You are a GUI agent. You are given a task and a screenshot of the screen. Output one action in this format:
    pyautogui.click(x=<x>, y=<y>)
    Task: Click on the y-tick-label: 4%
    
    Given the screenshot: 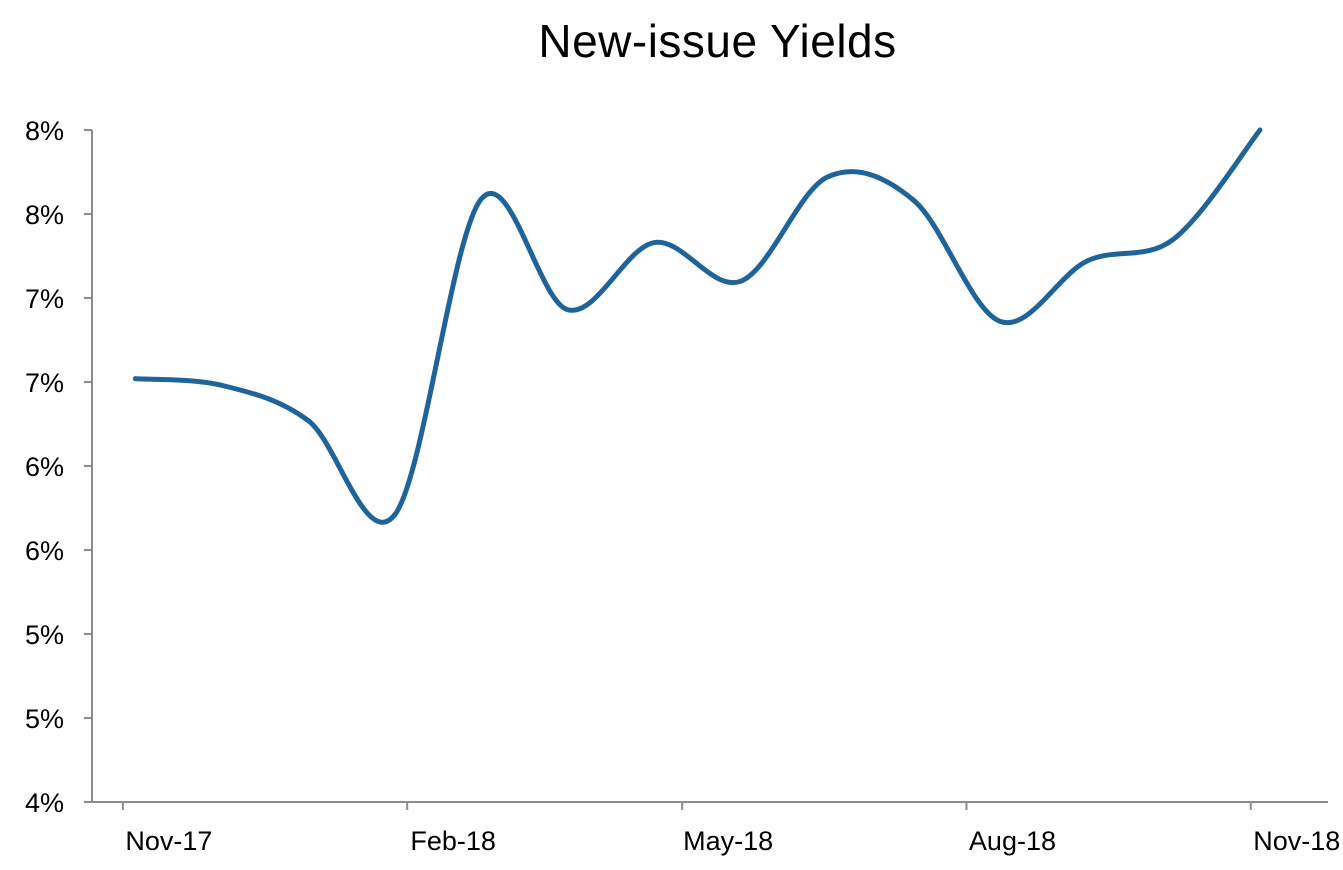 What is the action you would take?
    pyautogui.click(x=44, y=803)
    